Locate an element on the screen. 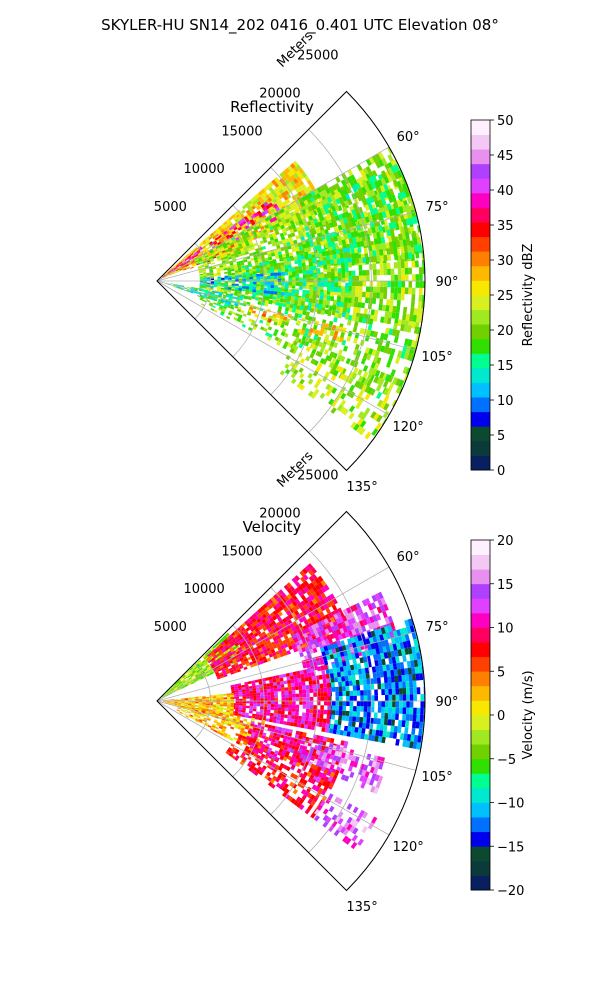 This screenshot has width=600, height=1000. colorbar-tick-label: 20 is located at coordinates (505, 331).